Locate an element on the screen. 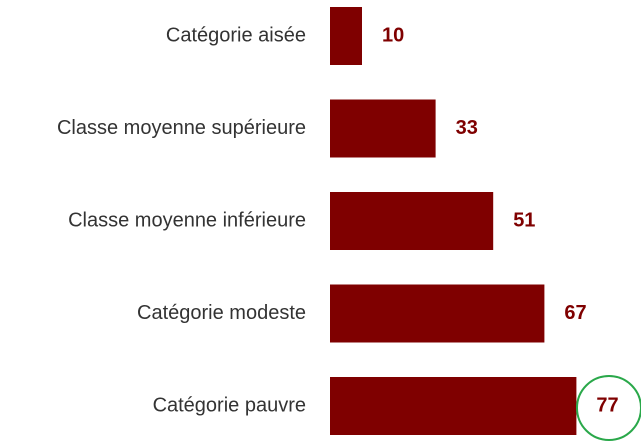 The image size is (641, 441). value-label: 77 is located at coordinates (607, 405).